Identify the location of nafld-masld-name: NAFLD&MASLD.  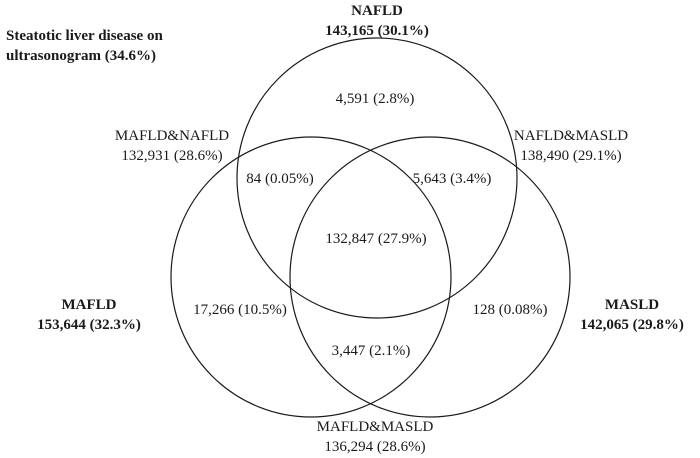
(571, 136).